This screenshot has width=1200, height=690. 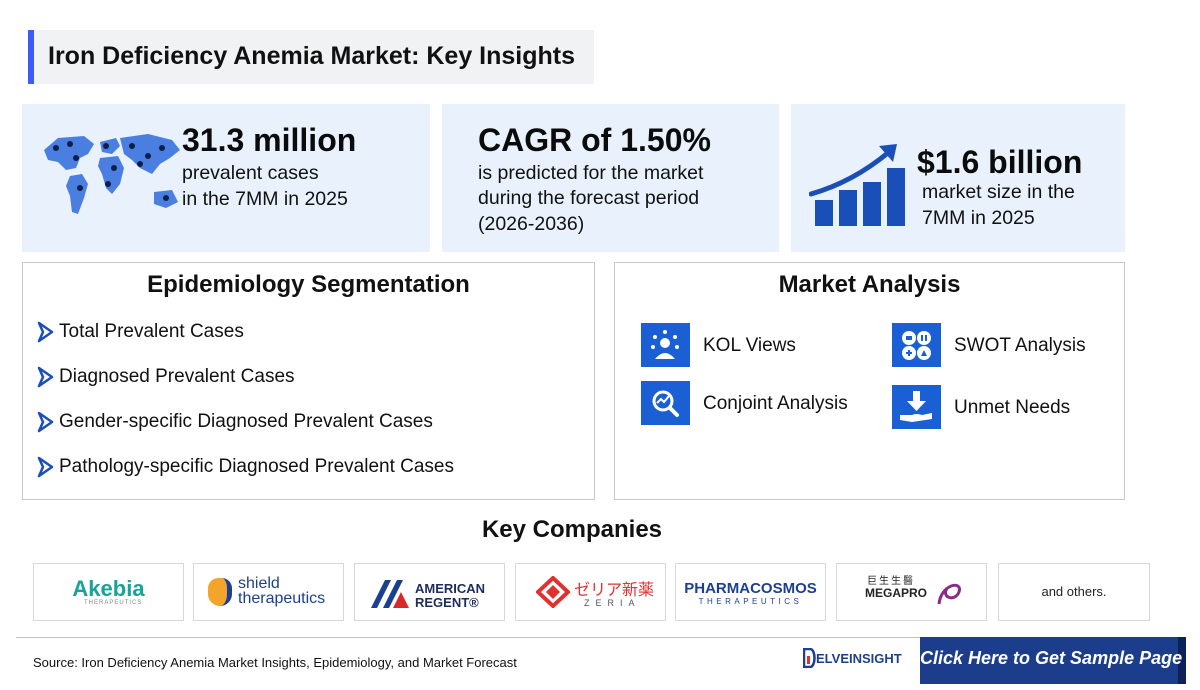 I want to click on shield-icon, so click(x=220, y=592).